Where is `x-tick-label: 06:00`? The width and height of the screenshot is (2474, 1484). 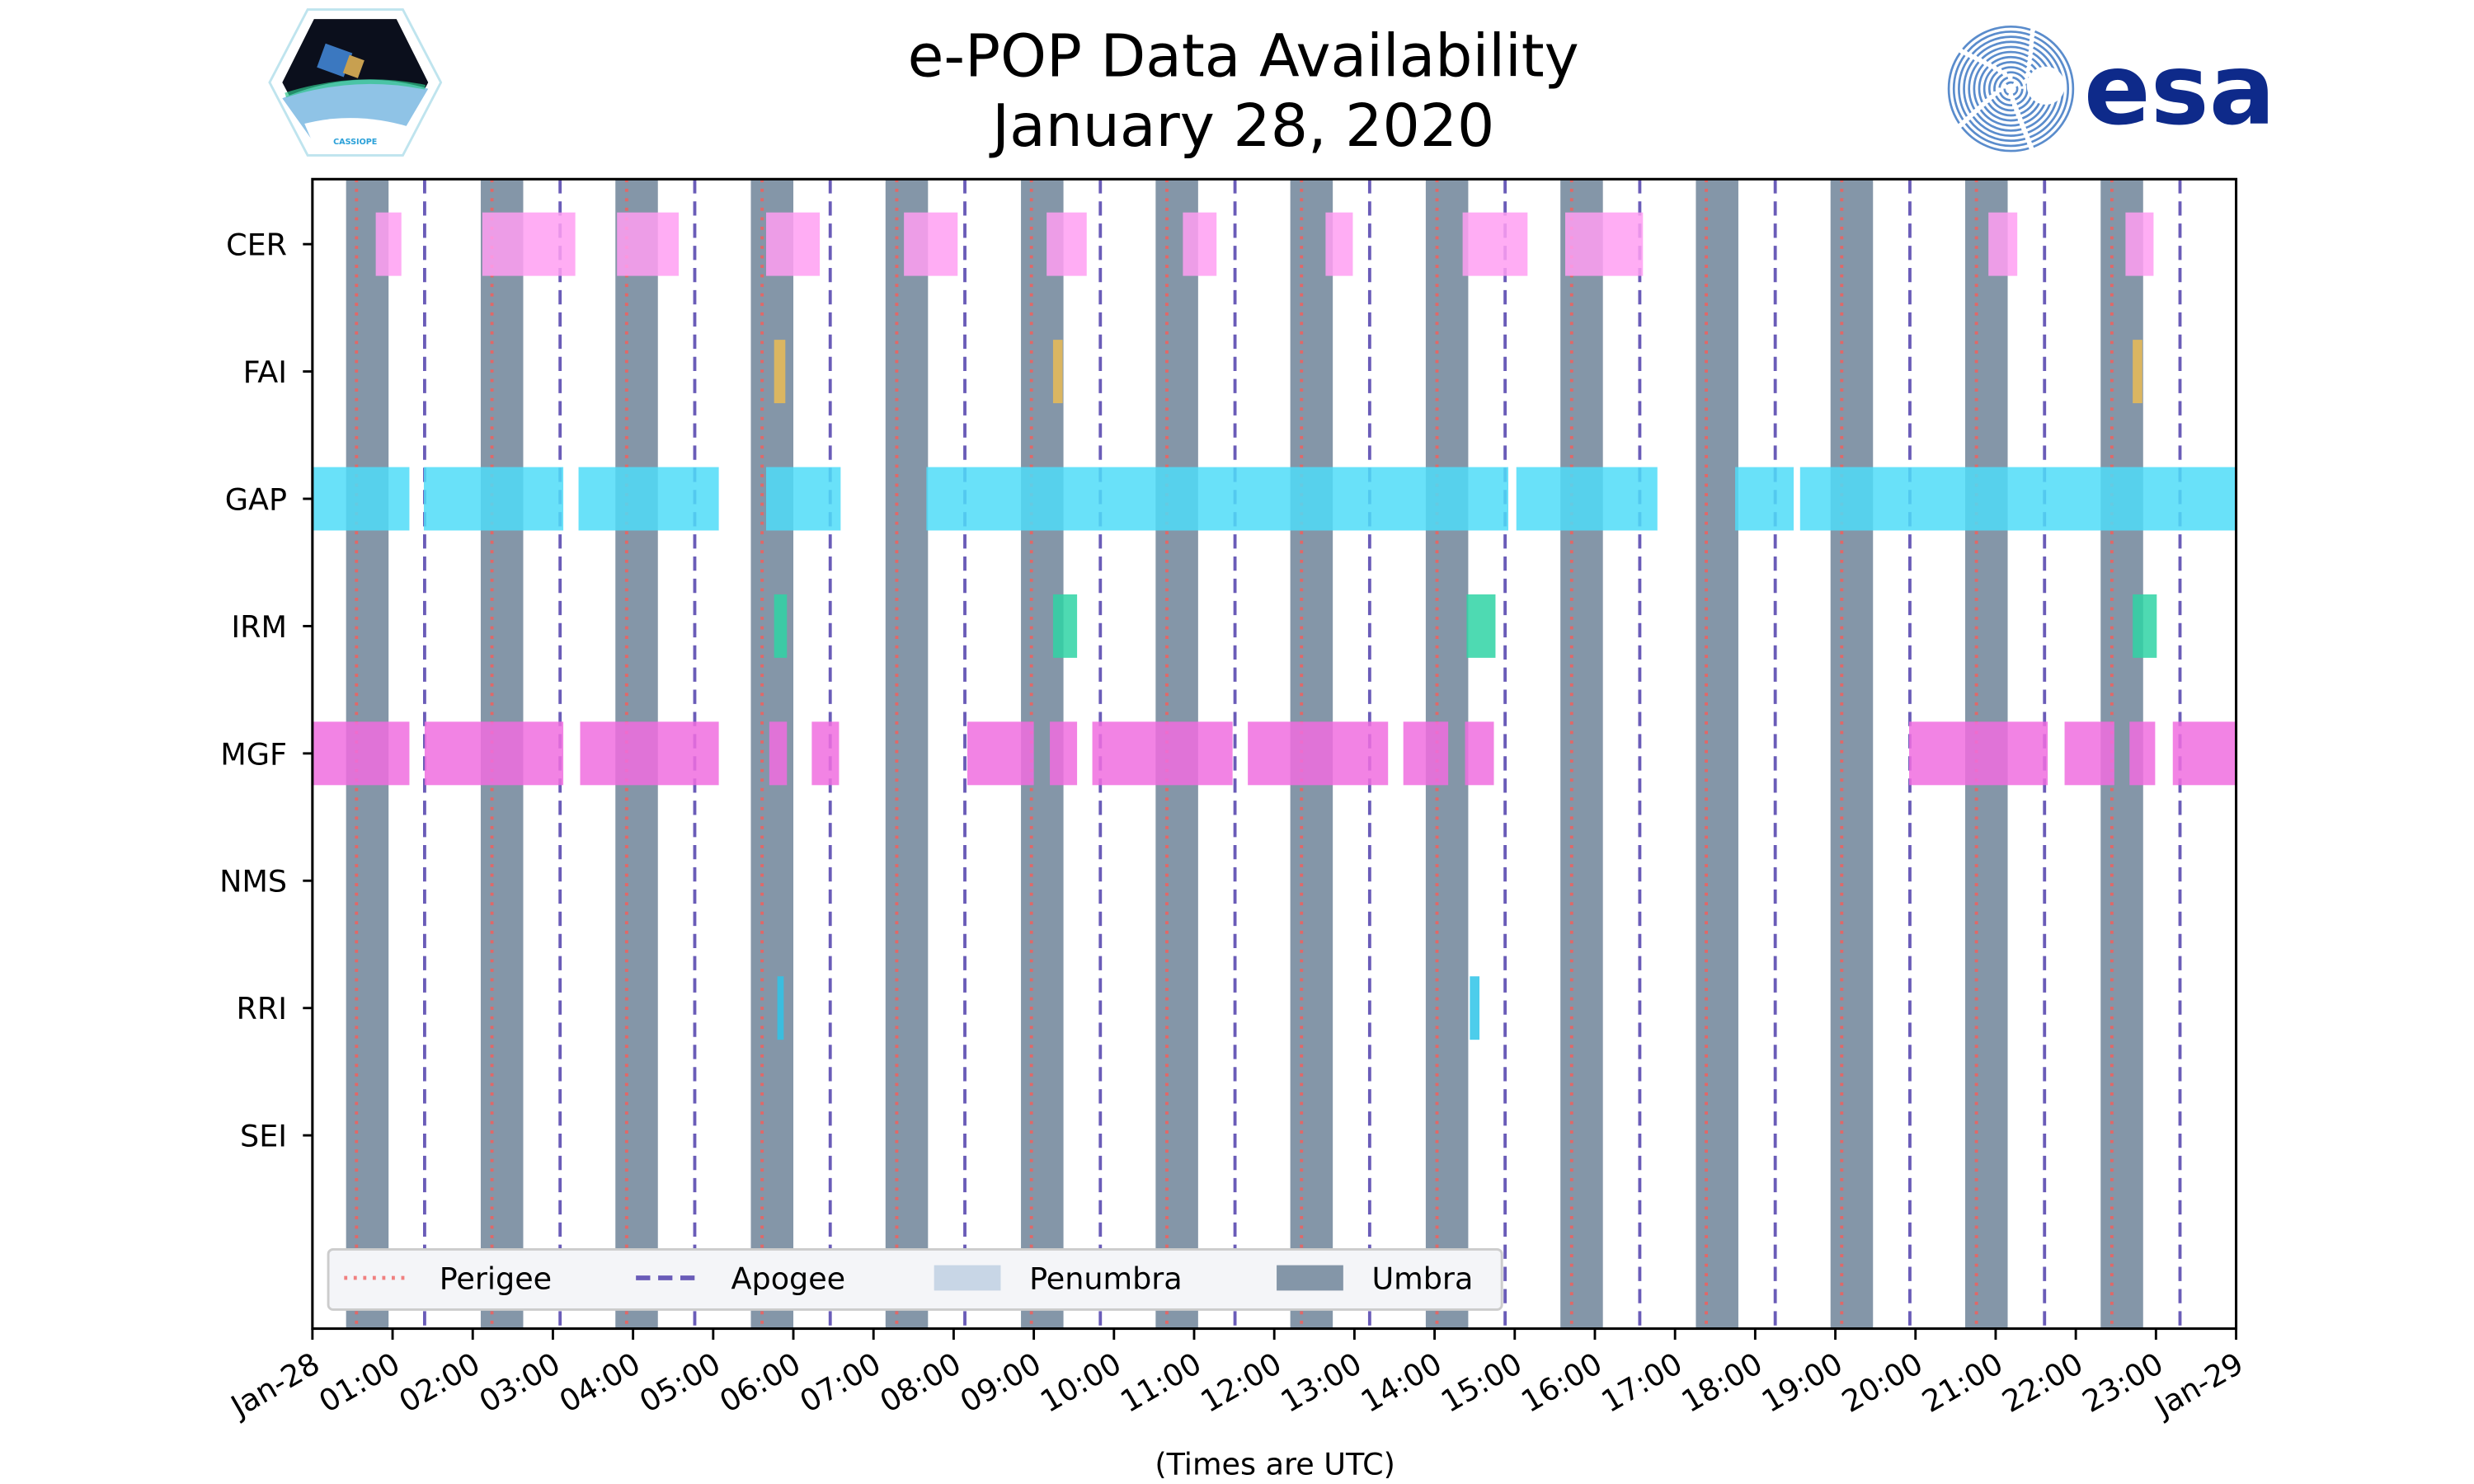
x-tick-label: 06:00 is located at coordinates (760, 1382).